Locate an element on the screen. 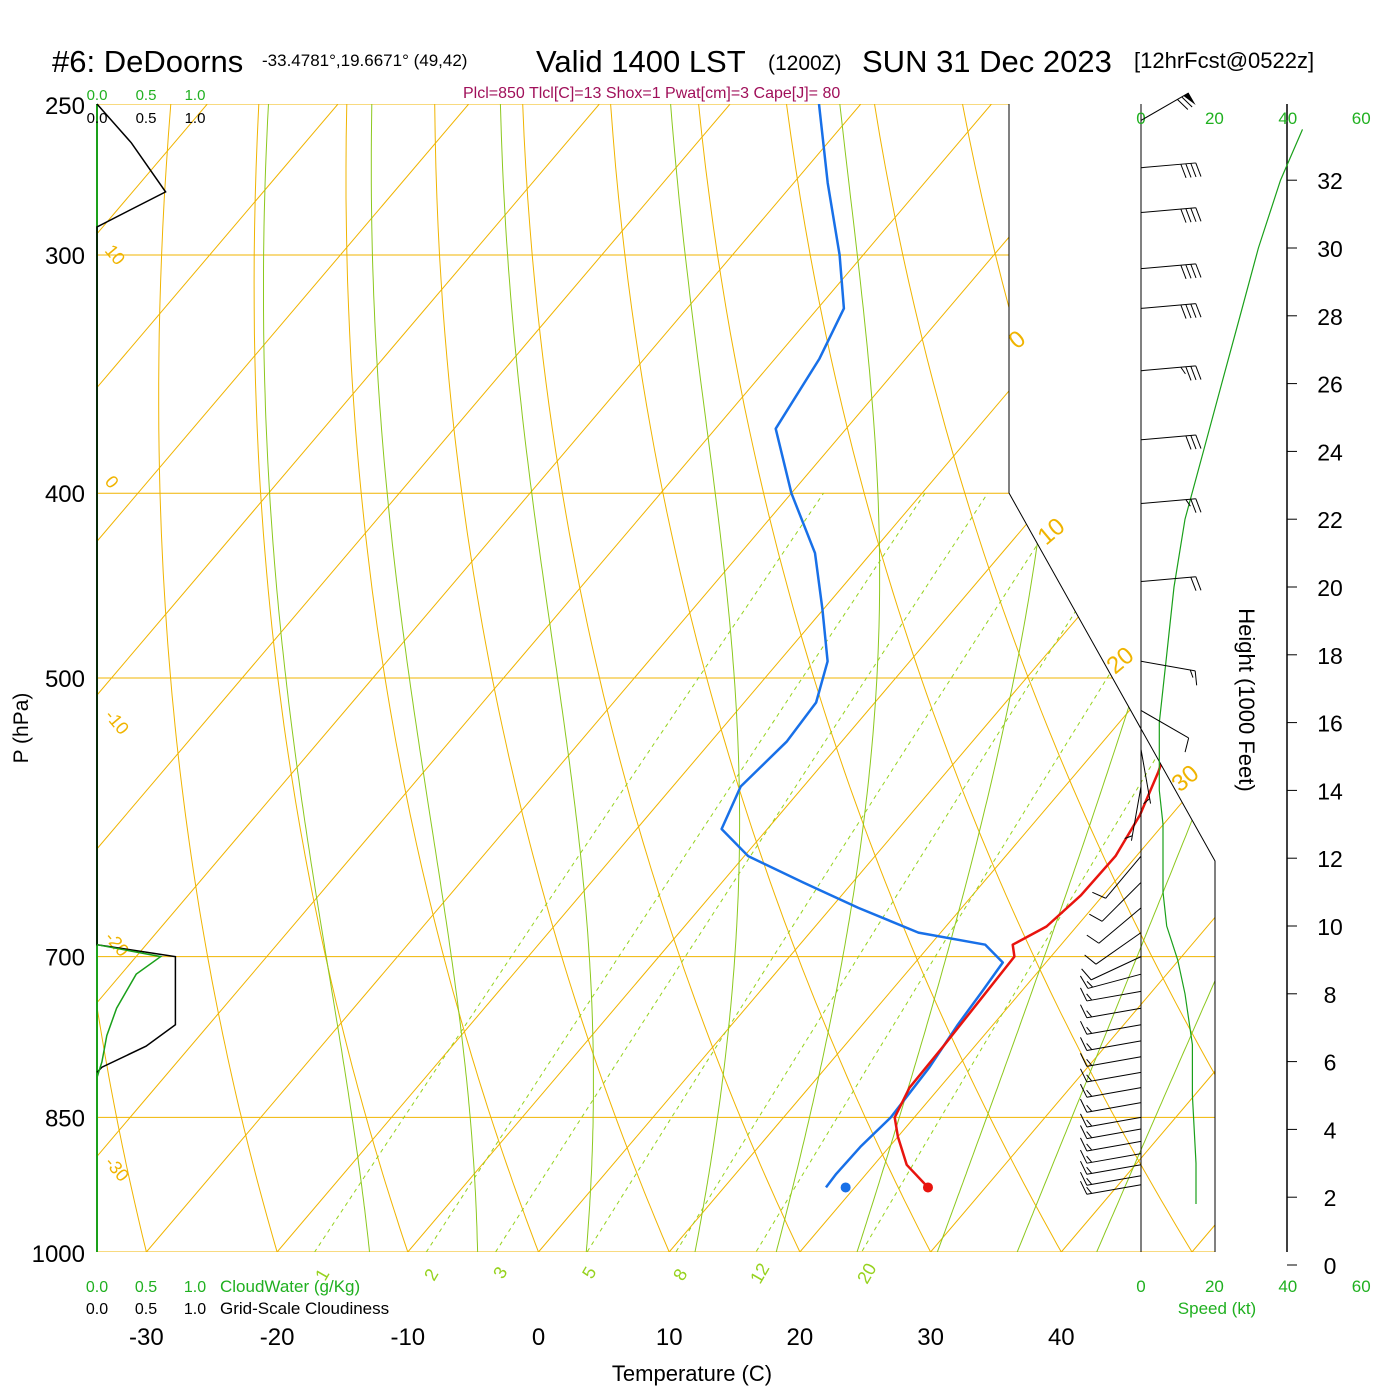 The height and width of the screenshot is (1400, 1400). pressure-tick-label: 850 is located at coordinates (65, 1118).